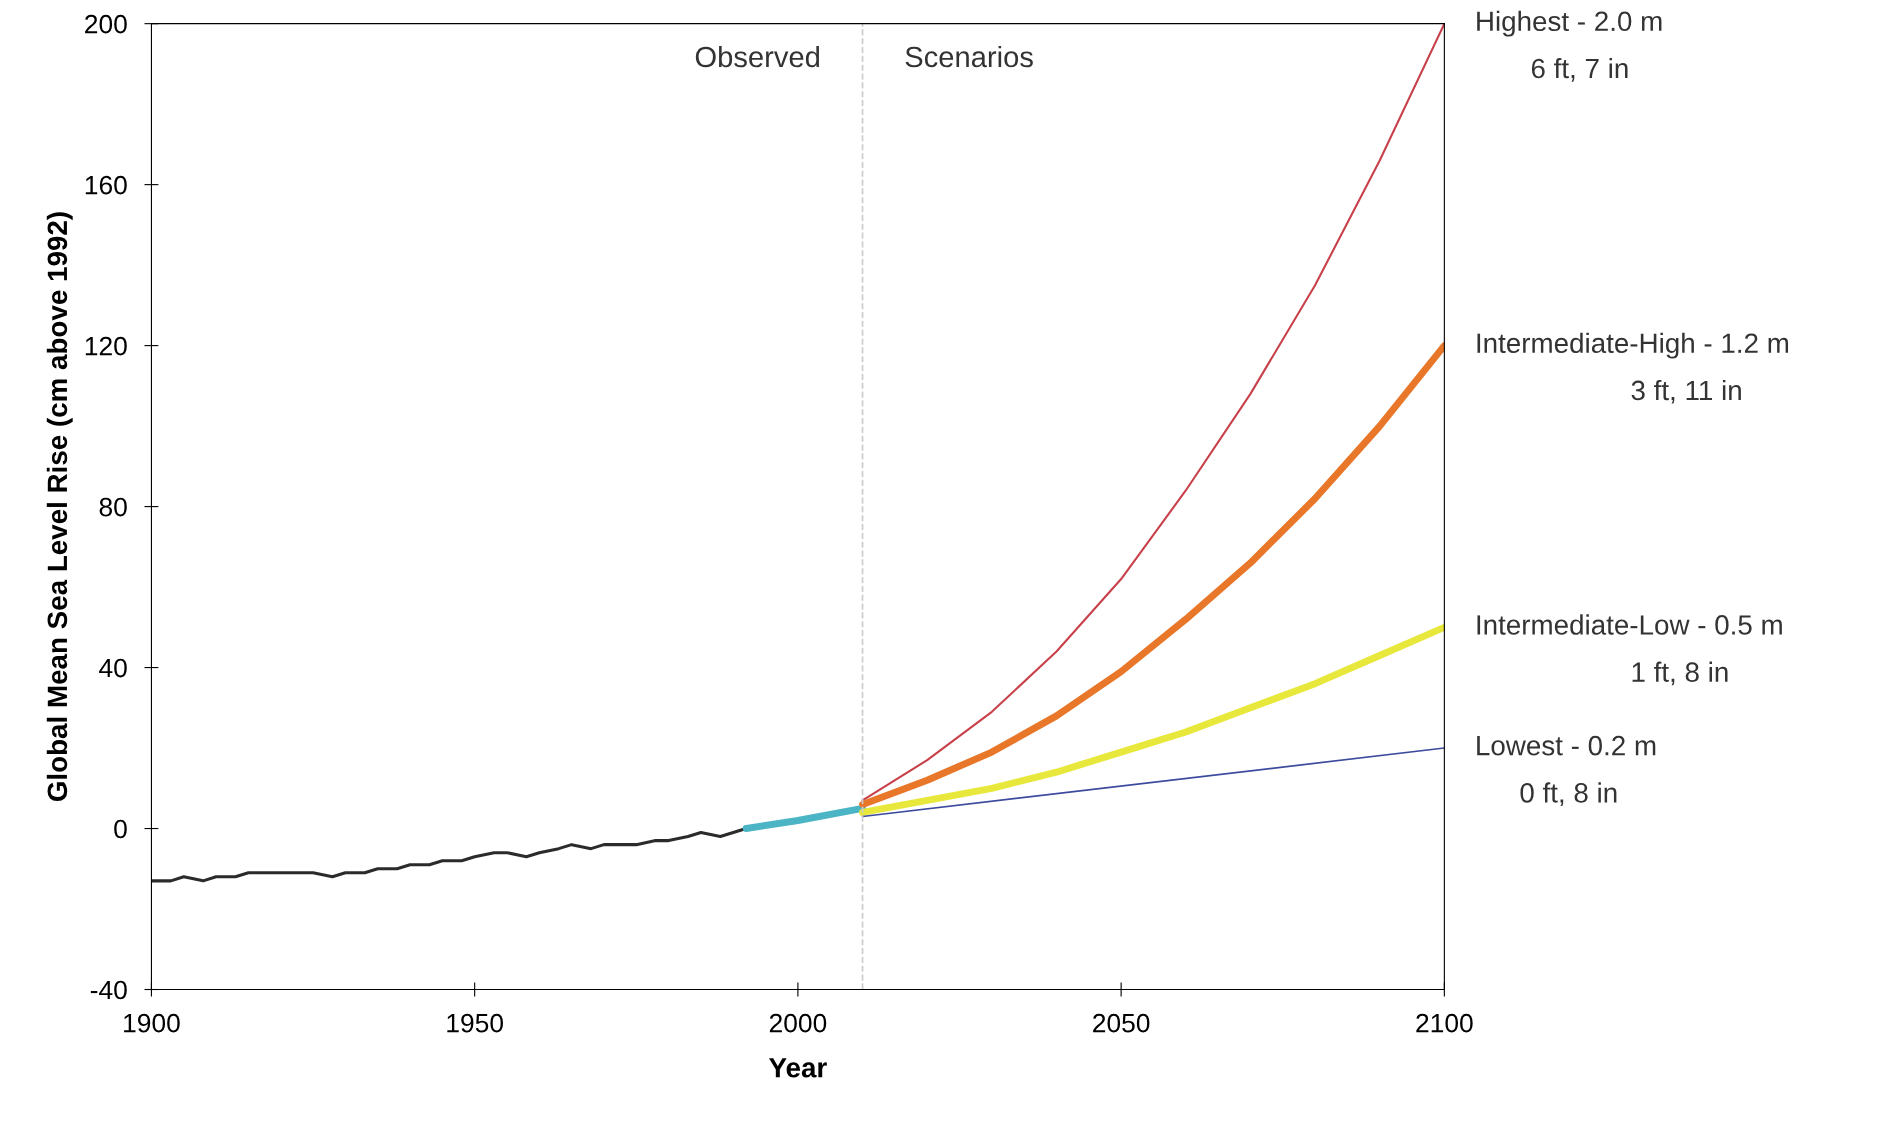 This screenshot has width=1893, height=1127. Describe the element at coordinates (1633, 345) in the screenshot. I see `series-label: Intermediate-High - 1.2 m` at that location.